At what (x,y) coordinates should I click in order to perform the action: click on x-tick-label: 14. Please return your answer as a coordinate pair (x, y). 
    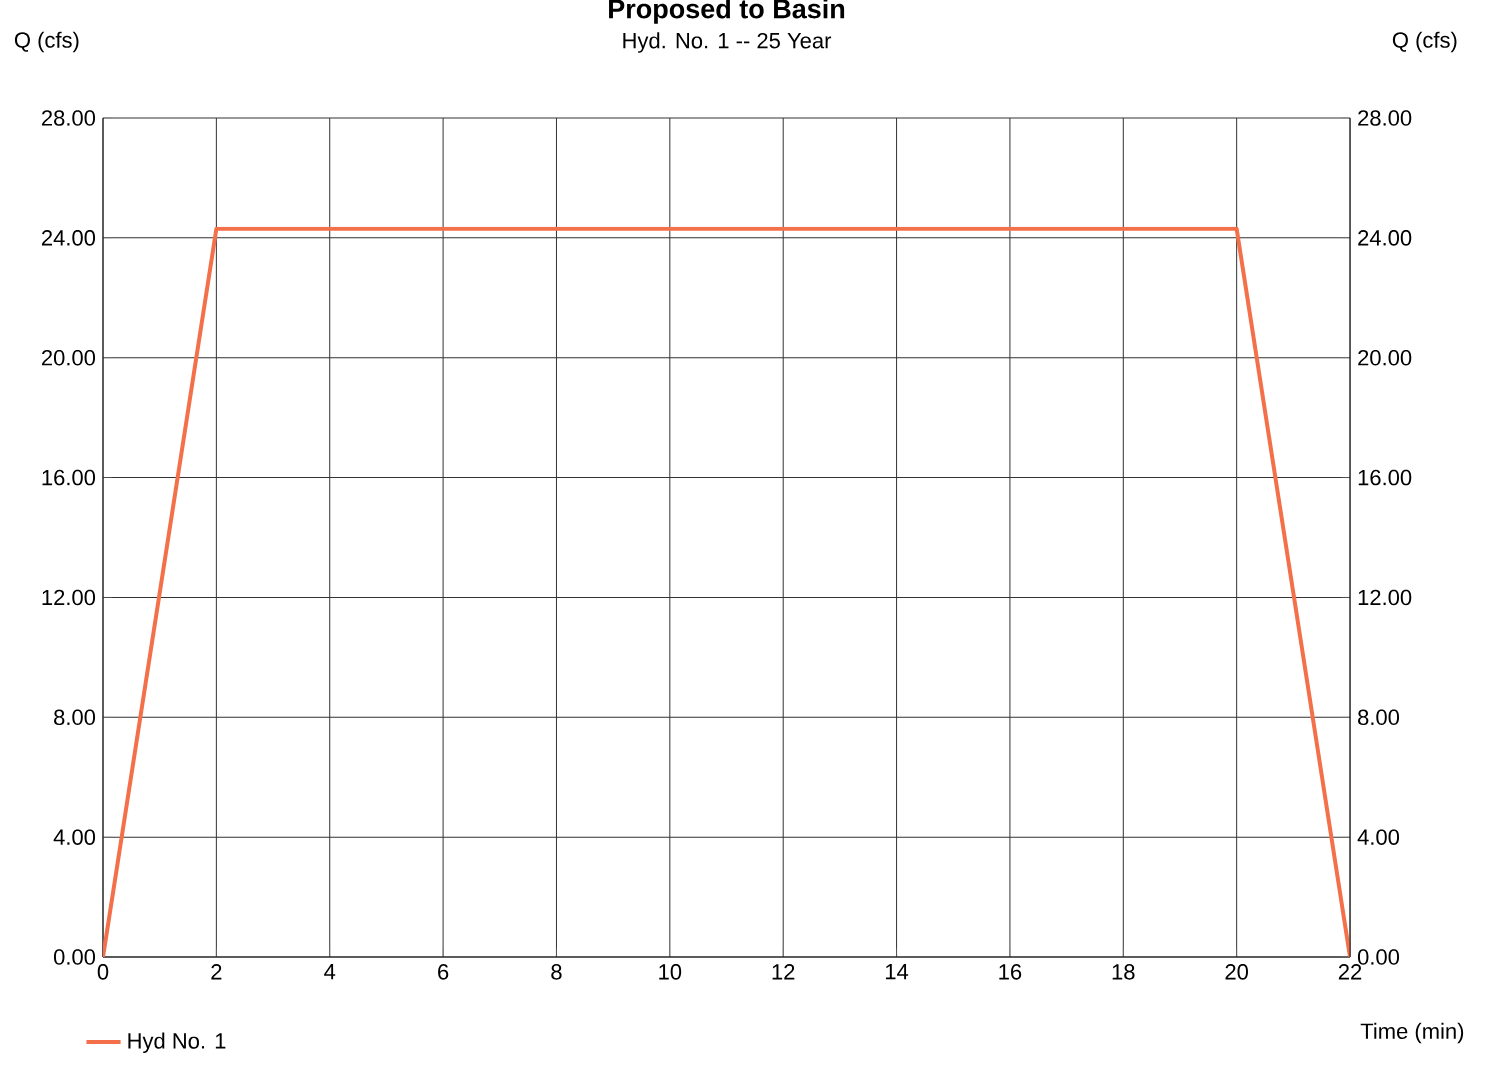
    Looking at the image, I should click on (897, 972).